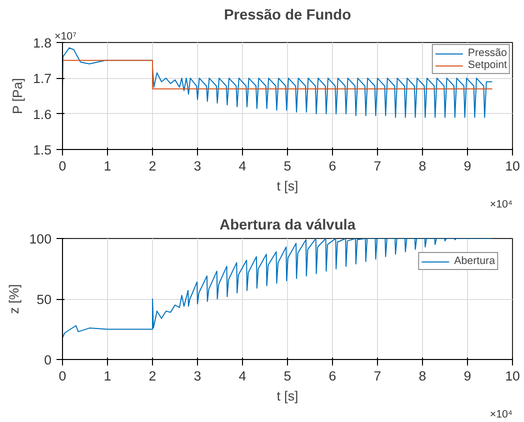  What do you see at coordinates (487, 53) in the screenshot?
I see `legend-label: Pressão` at bounding box center [487, 53].